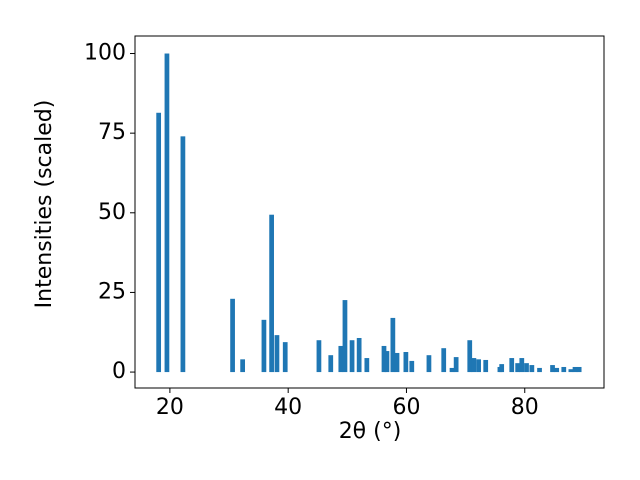  I want to click on y-tick-label: 50, so click(112, 212).